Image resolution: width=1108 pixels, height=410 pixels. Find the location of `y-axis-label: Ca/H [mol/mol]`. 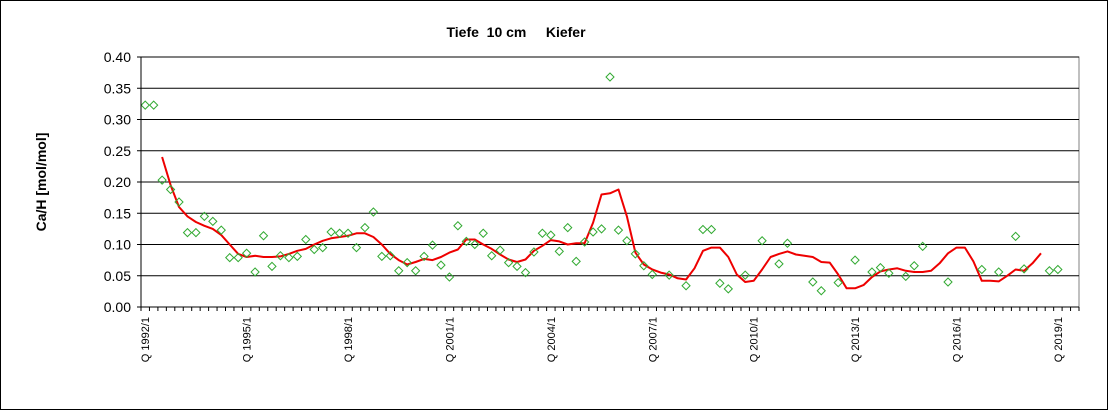

y-axis-label: Ca/H [mol/mol] is located at coordinates (41, 182).